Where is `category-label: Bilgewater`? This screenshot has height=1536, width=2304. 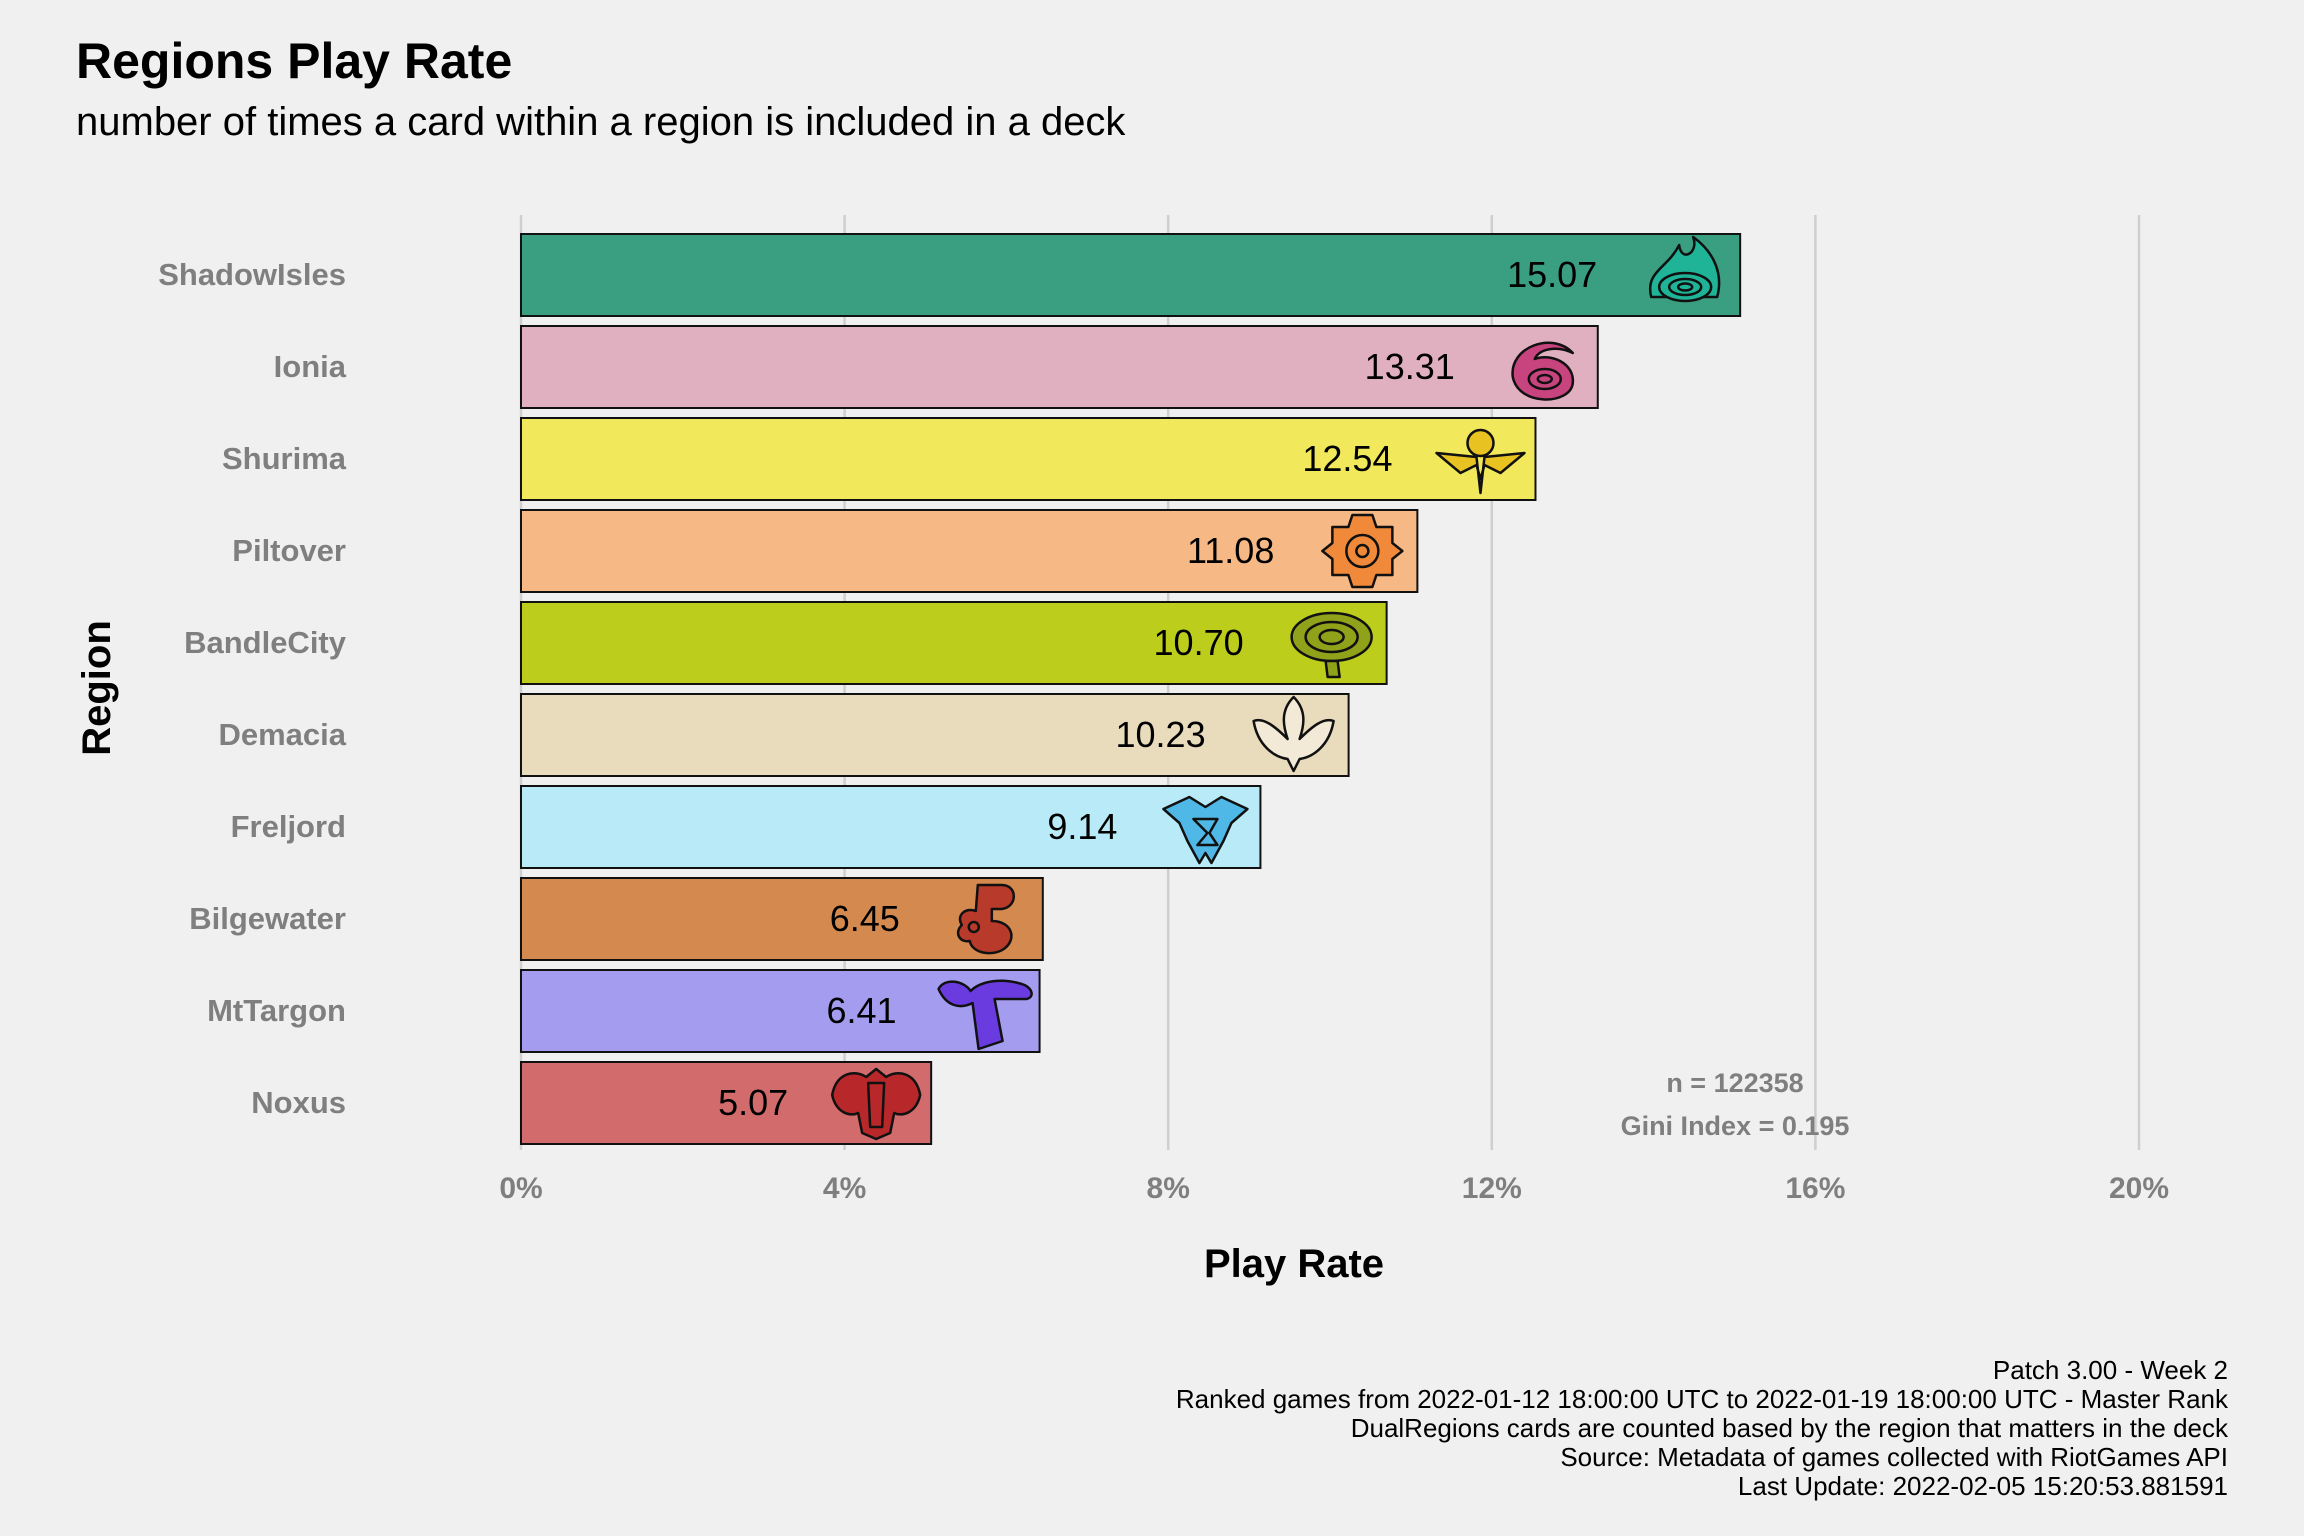
category-label: Bilgewater is located at coordinates (267, 918).